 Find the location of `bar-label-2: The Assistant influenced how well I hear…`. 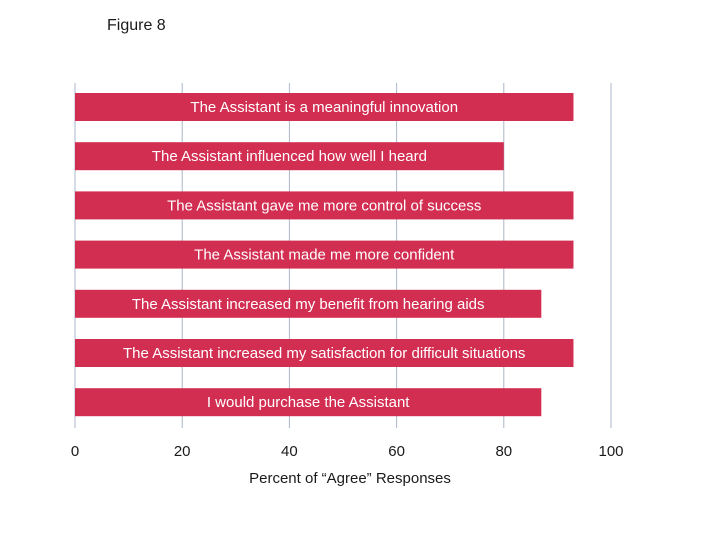

bar-label-2: The Assistant influenced how well I hear… is located at coordinates (289, 156).